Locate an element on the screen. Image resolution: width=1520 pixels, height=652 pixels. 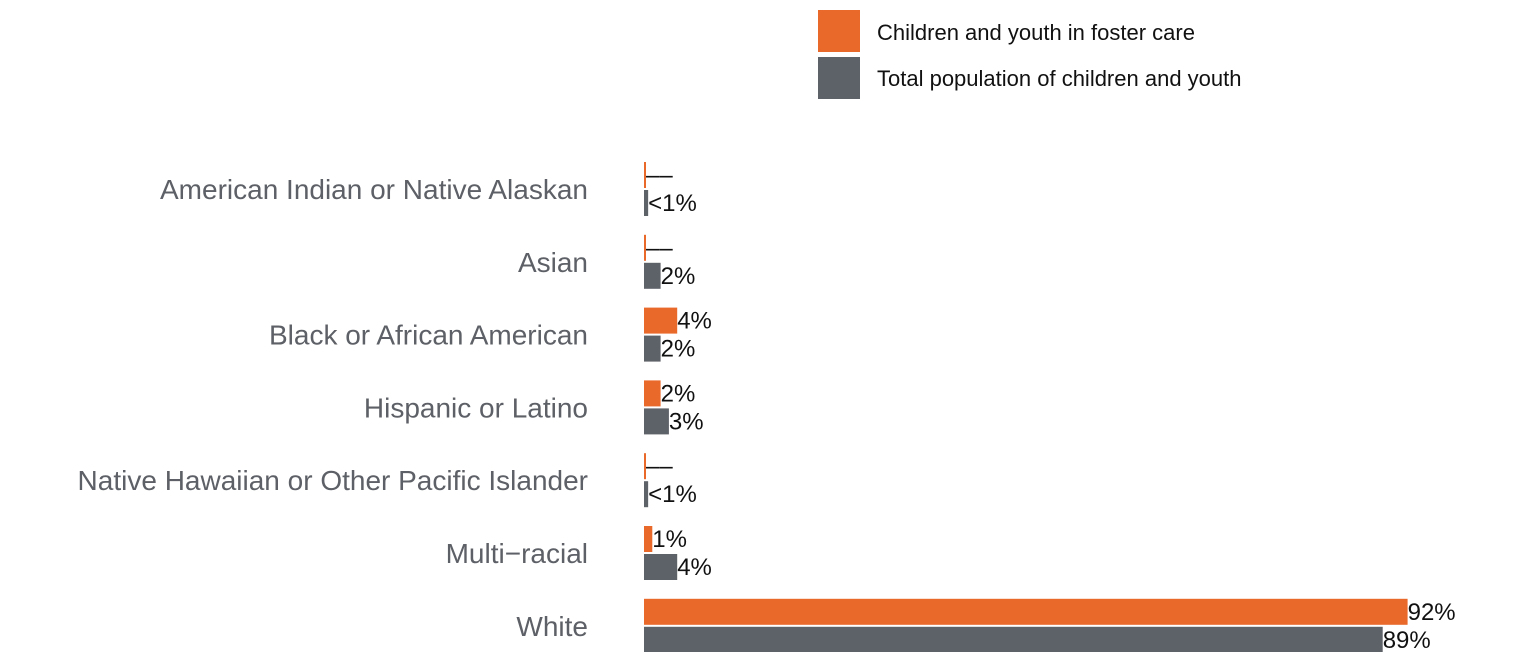
value-label-foster-care-native-hawaiian-or-other-pacific-islander: –– is located at coordinates (659, 466).